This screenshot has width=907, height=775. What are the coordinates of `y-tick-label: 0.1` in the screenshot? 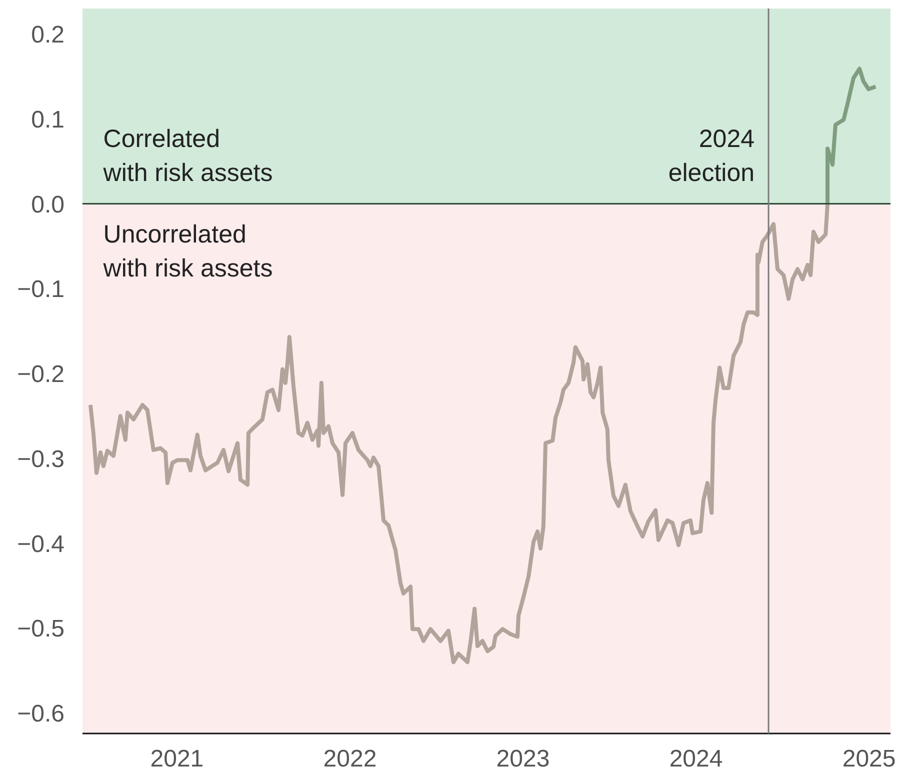 It's located at (48, 120).